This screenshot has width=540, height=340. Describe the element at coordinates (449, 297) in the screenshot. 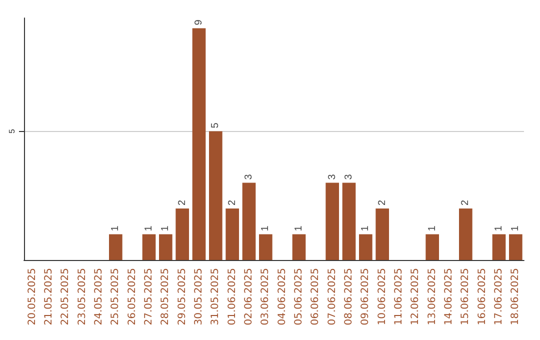

I see `x-tick-label: 14.06.2025` at that location.